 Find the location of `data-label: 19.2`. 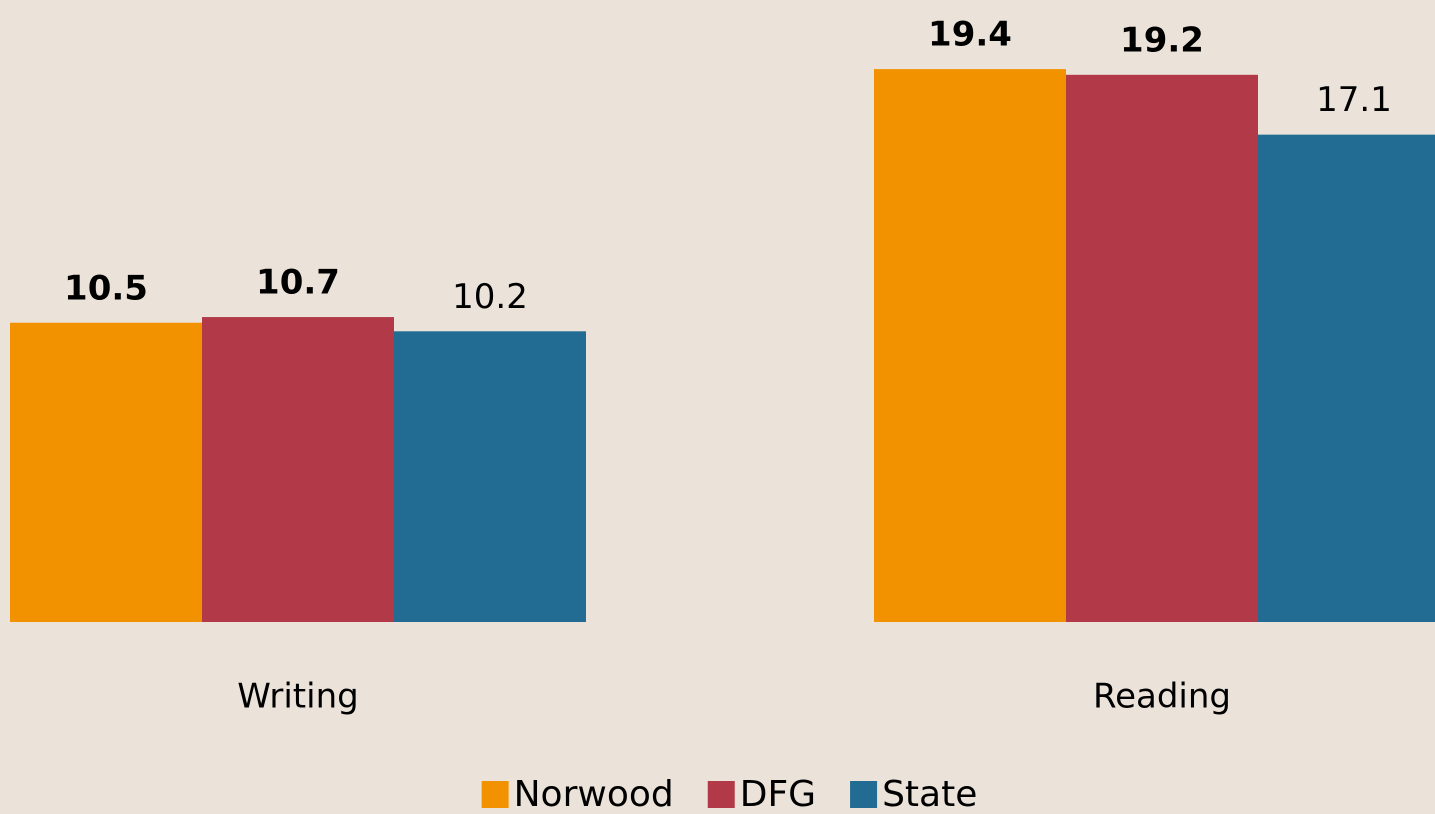

data-label: 19.2 is located at coordinates (1162, 40).